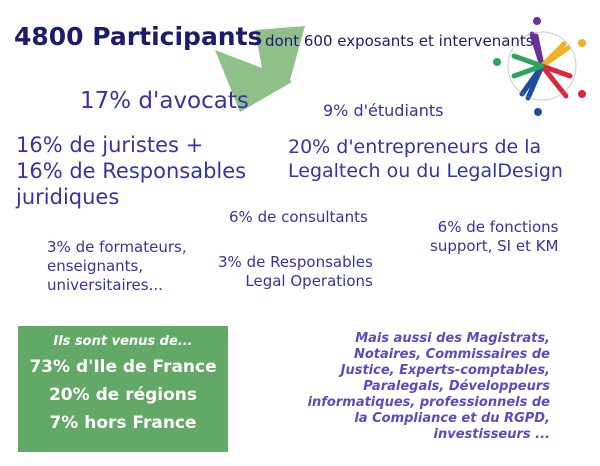 Image resolution: width=600 pixels, height=466 pixels. I want to click on stat-line: Legal Operations, so click(309, 281).